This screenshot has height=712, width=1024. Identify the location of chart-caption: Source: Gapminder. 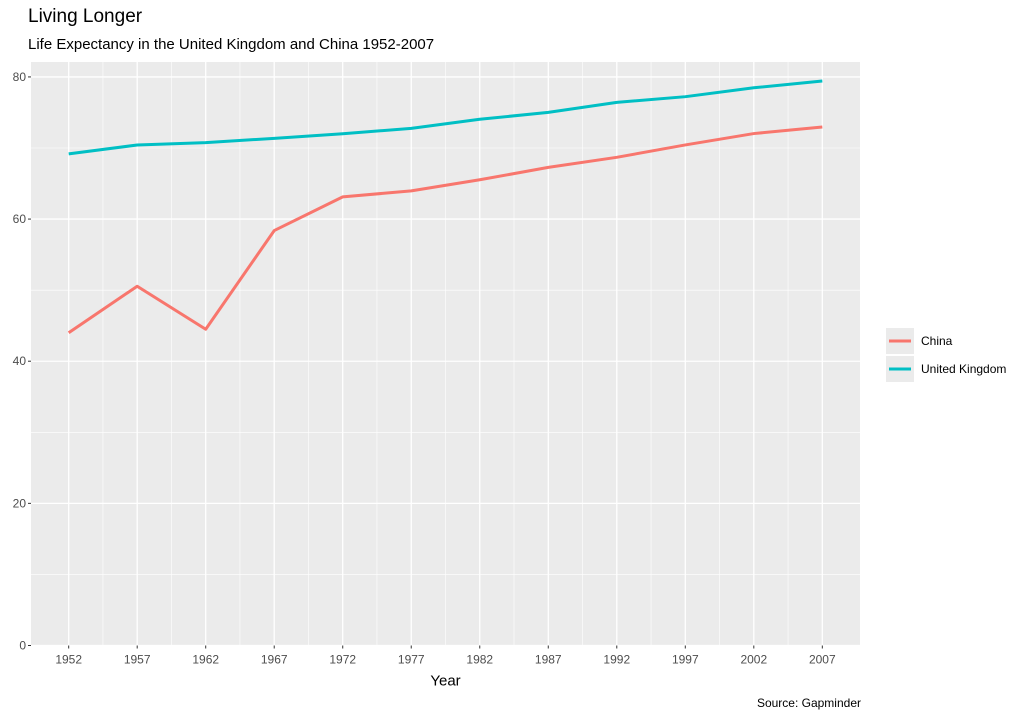
(808, 703).